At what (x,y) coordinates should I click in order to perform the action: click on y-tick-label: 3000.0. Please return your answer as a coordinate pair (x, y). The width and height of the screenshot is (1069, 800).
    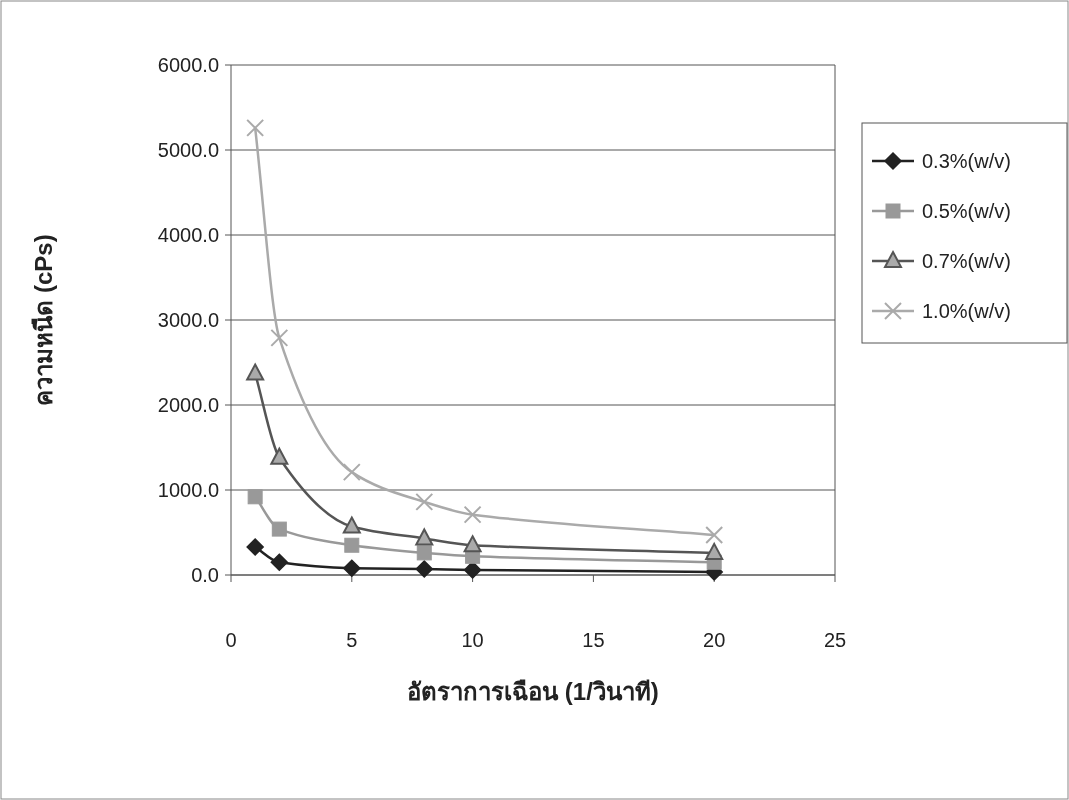
    Looking at the image, I should click on (188, 320).